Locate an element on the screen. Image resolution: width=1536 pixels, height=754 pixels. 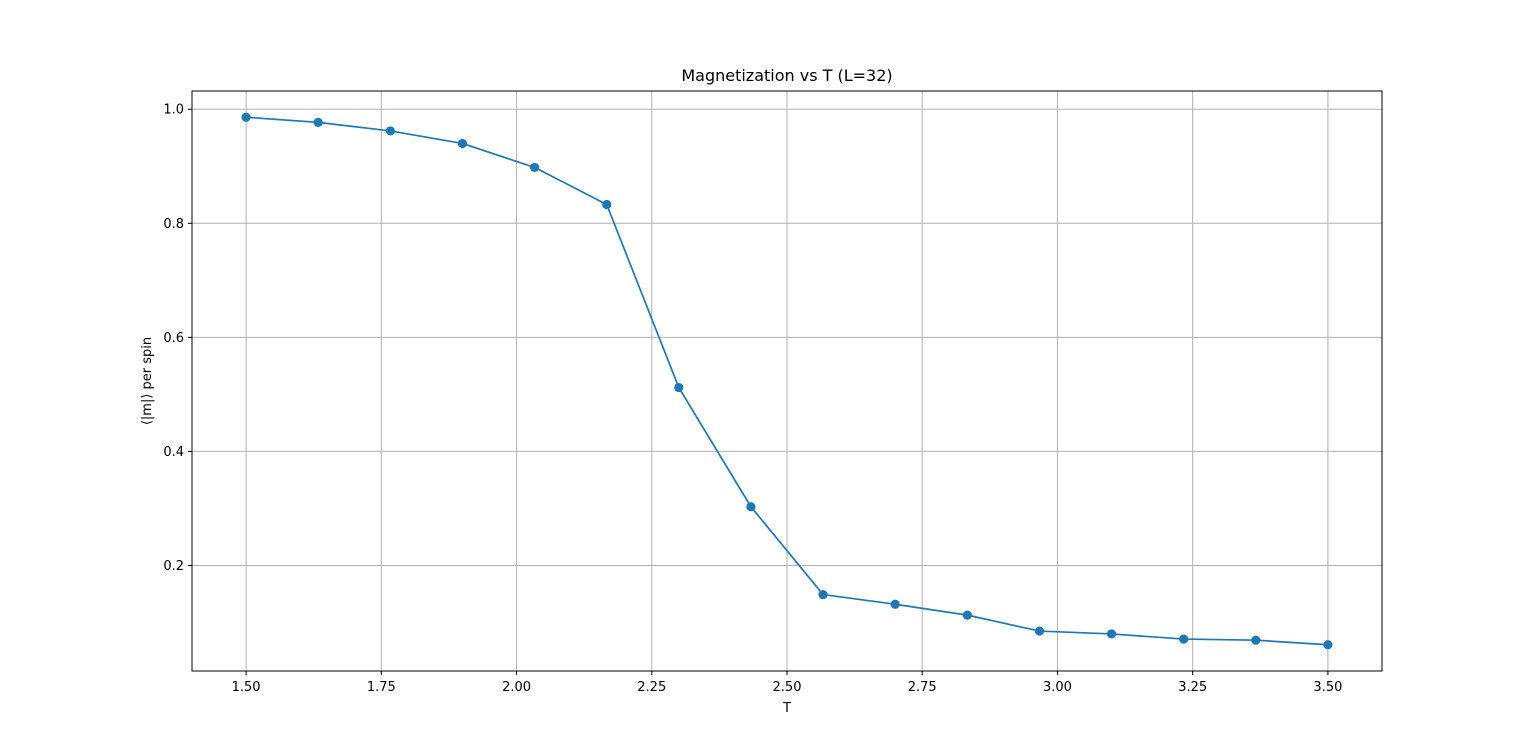
x-tick-label: 1.75 is located at coordinates (381, 687).